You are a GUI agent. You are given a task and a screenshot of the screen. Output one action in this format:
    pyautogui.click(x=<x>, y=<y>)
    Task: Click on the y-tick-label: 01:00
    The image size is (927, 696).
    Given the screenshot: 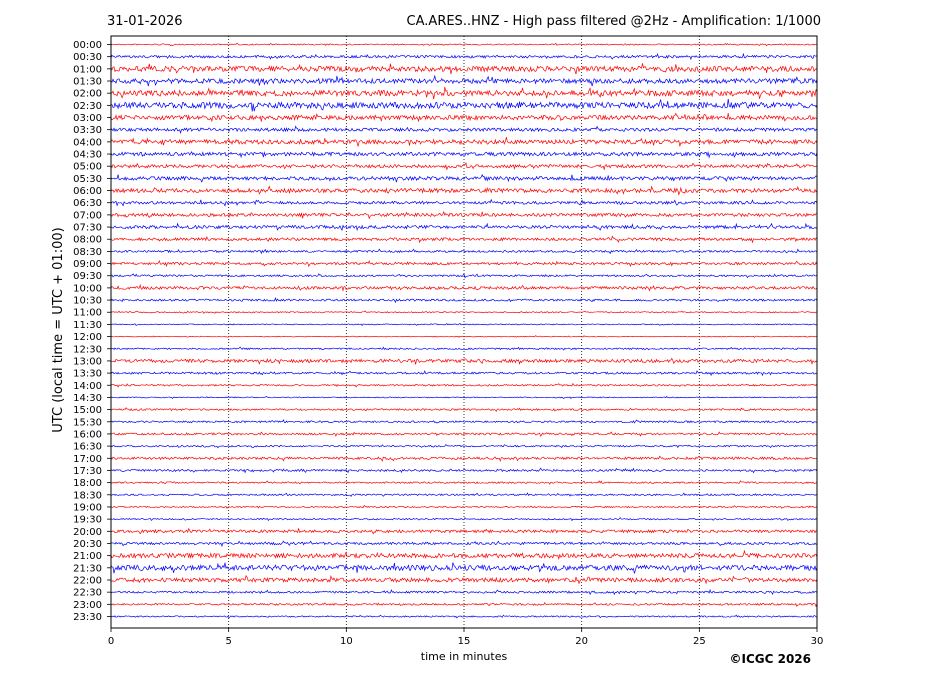 What is the action you would take?
    pyautogui.click(x=87, y=69)
    